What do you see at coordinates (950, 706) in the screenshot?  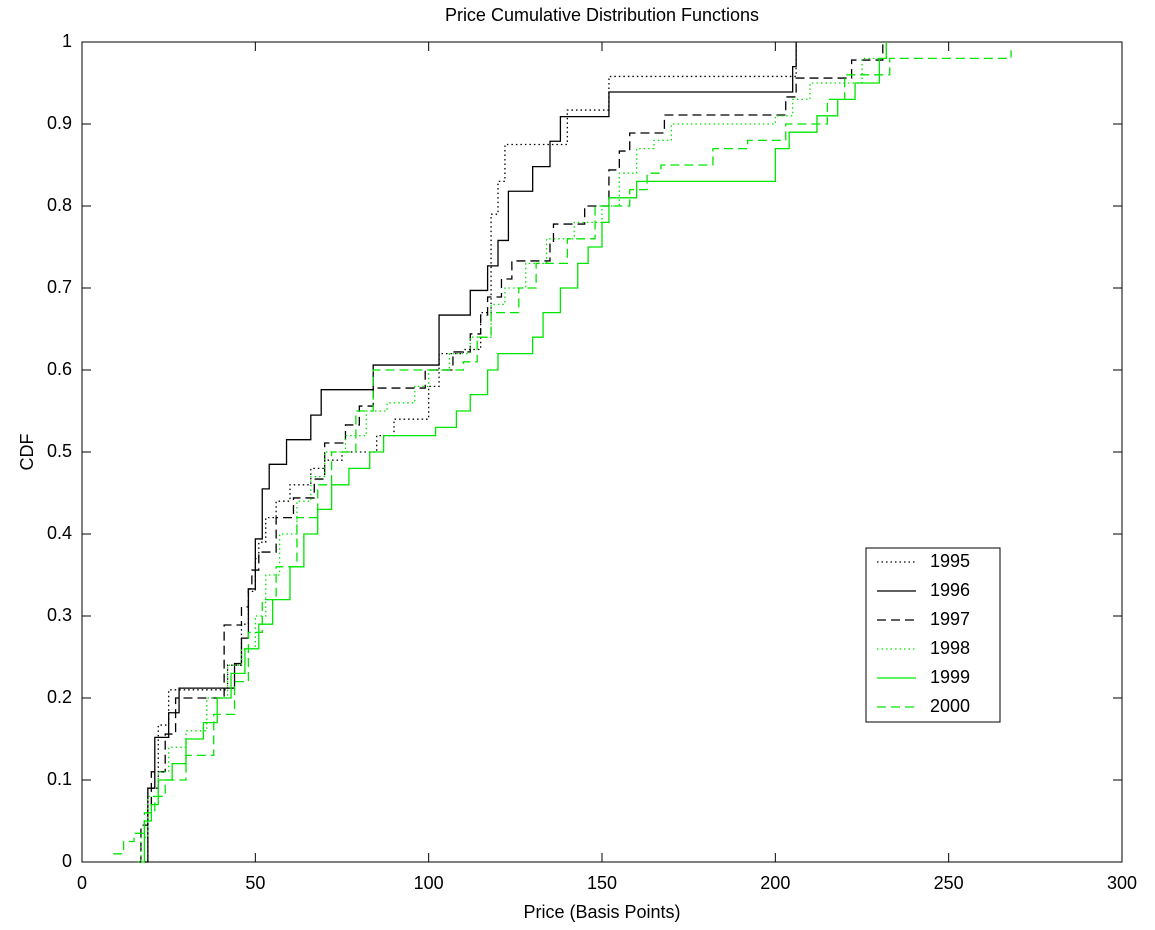 I see `legend-label: 2000` at bounding box center [950, 706].